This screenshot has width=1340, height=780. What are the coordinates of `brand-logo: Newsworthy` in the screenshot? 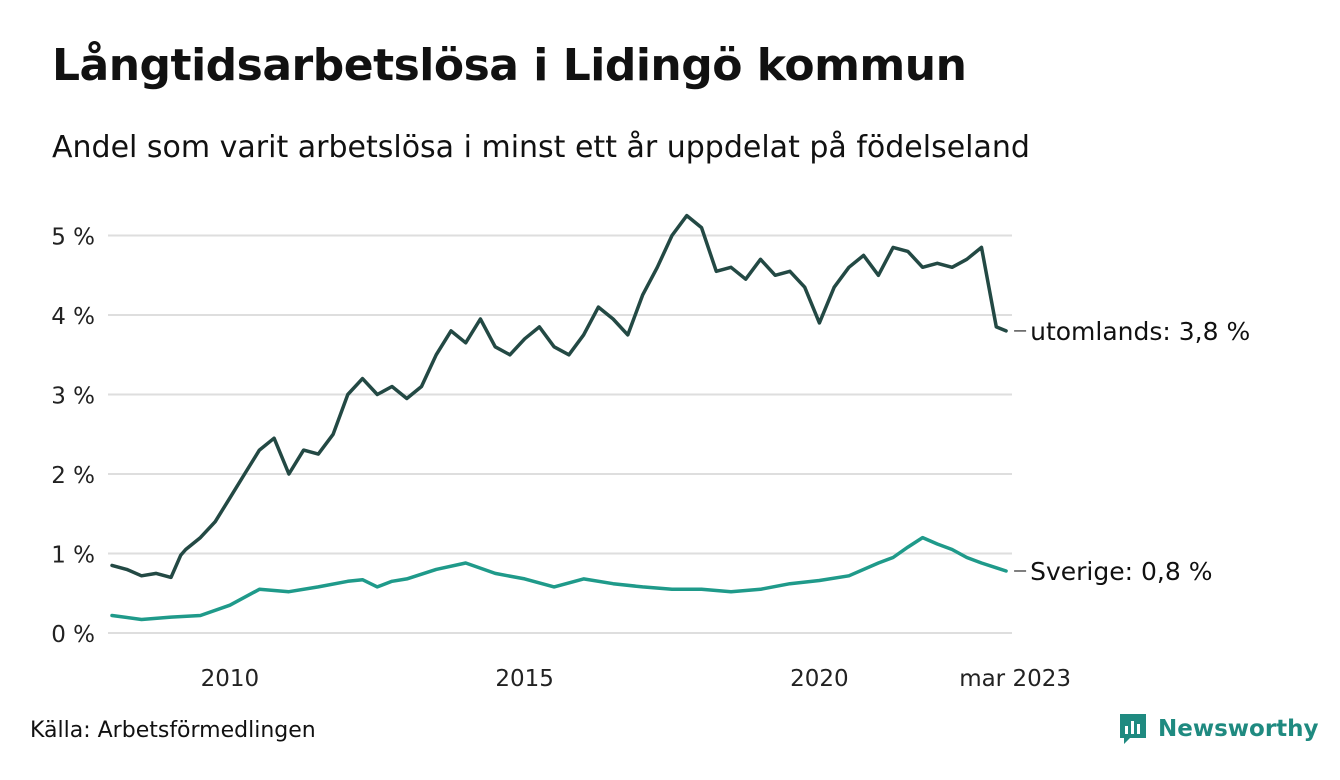 It's located at (1218, 729).